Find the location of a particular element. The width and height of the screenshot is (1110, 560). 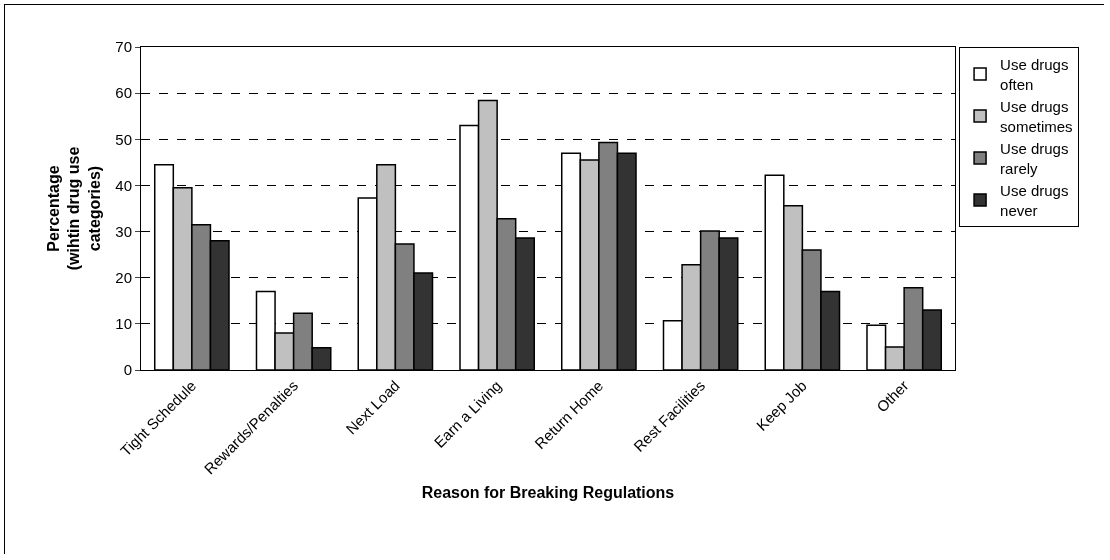

legend-label: Use drugs never is located at coordinates (1034, 200).